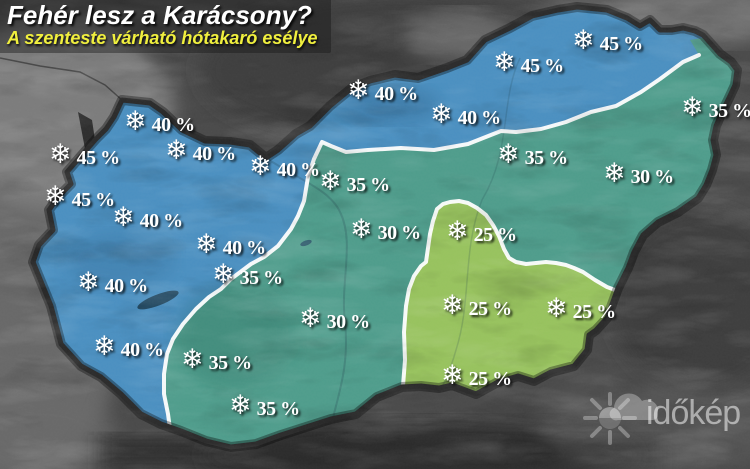 This screenshot has width=750, height=469. I want to click on idokep-logo-text: időkép, so click(693, 413).